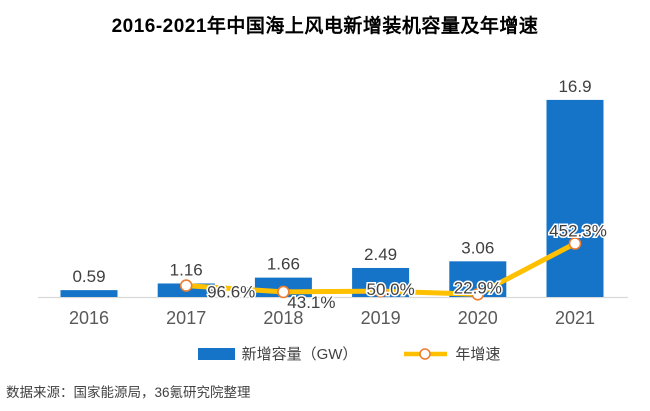  I want to click on bar-value-label-2016: 0.59, so click(88, 276).